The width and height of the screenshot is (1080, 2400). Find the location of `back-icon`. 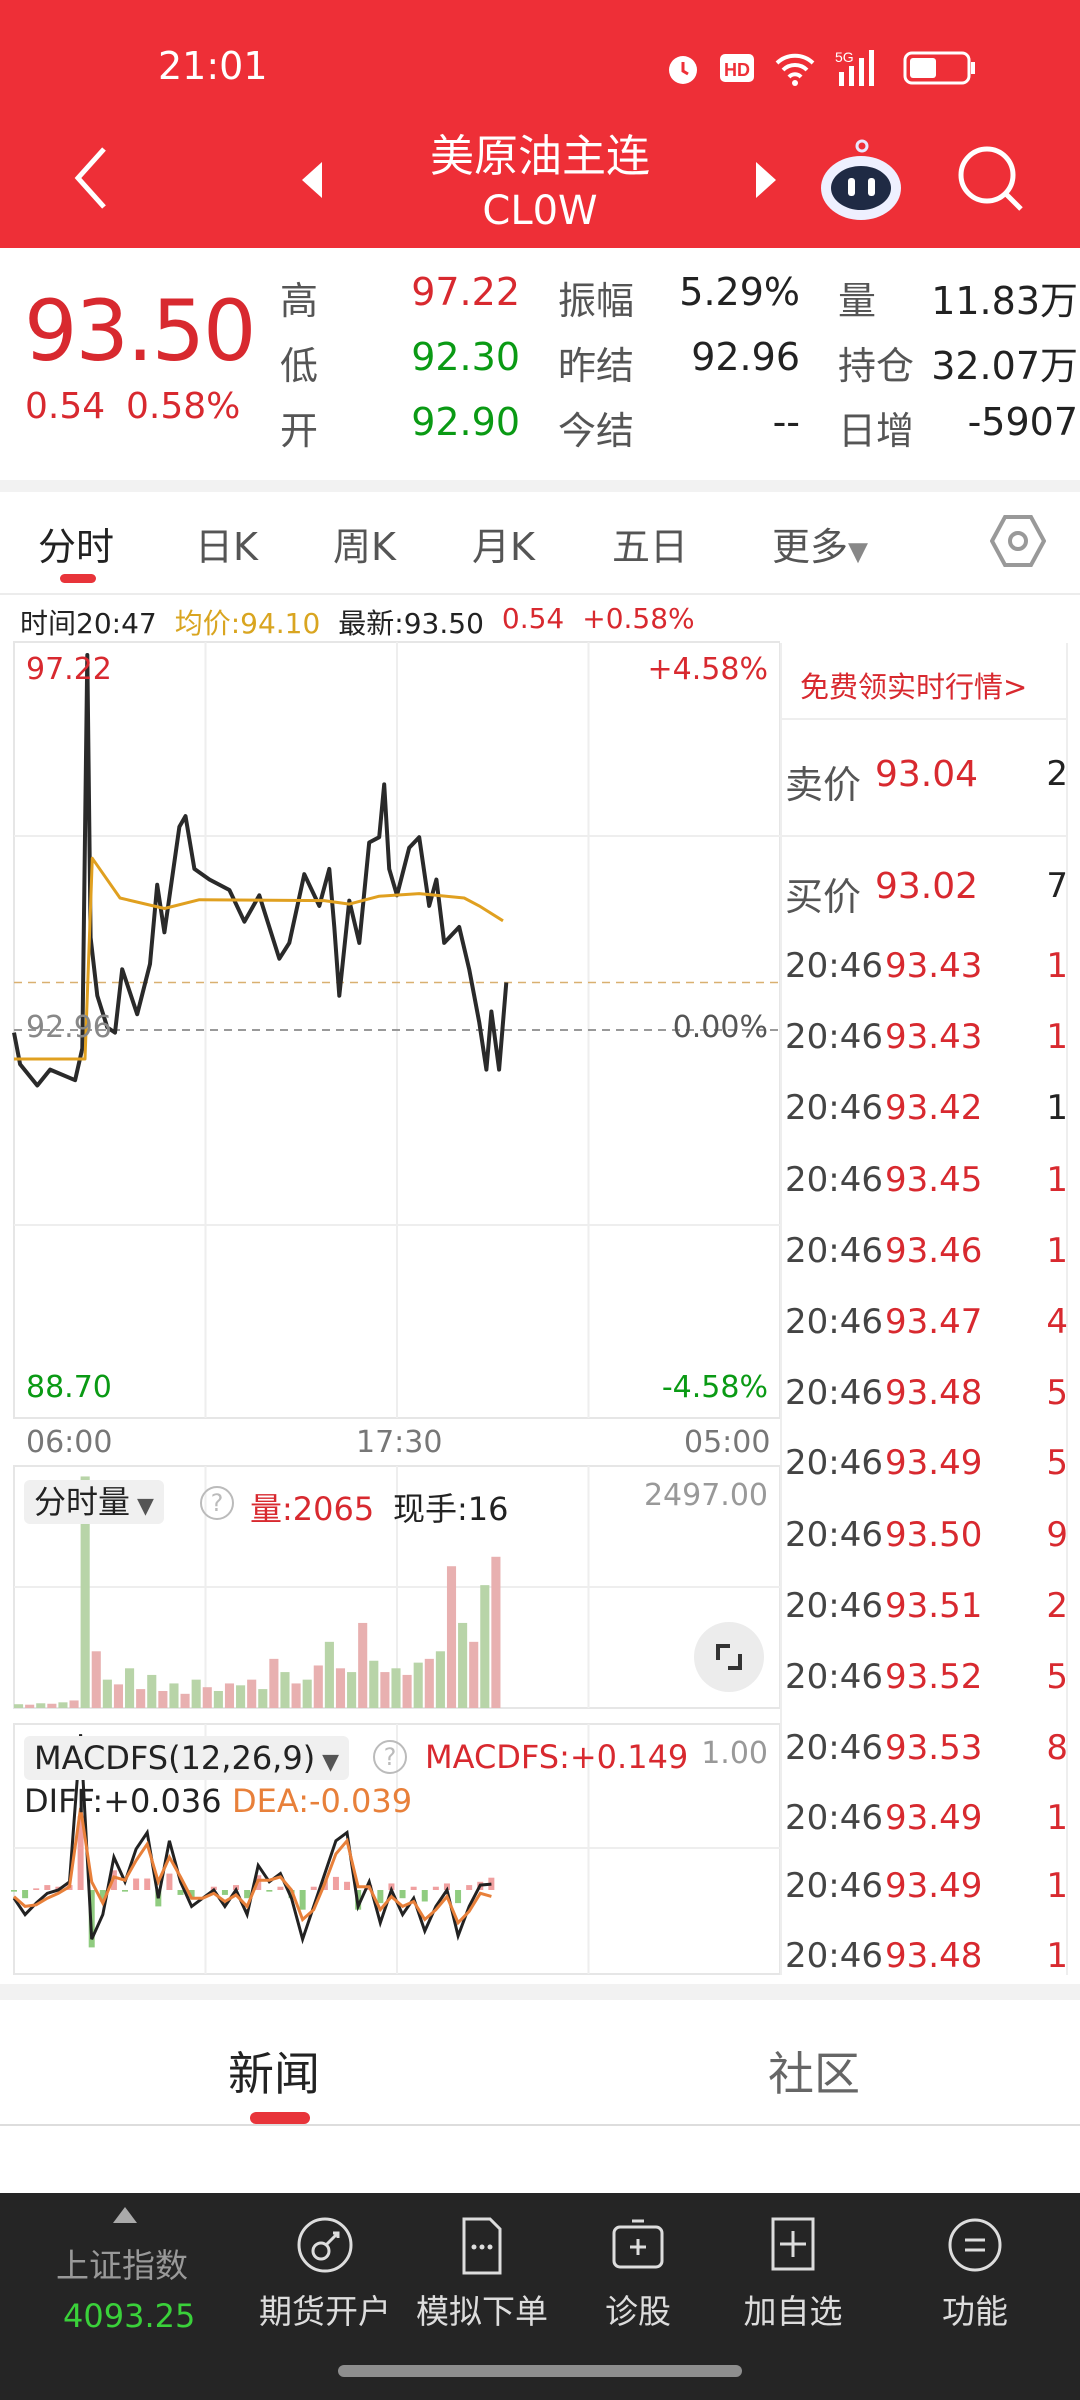

back-icon is located at coordinates (90, 178).